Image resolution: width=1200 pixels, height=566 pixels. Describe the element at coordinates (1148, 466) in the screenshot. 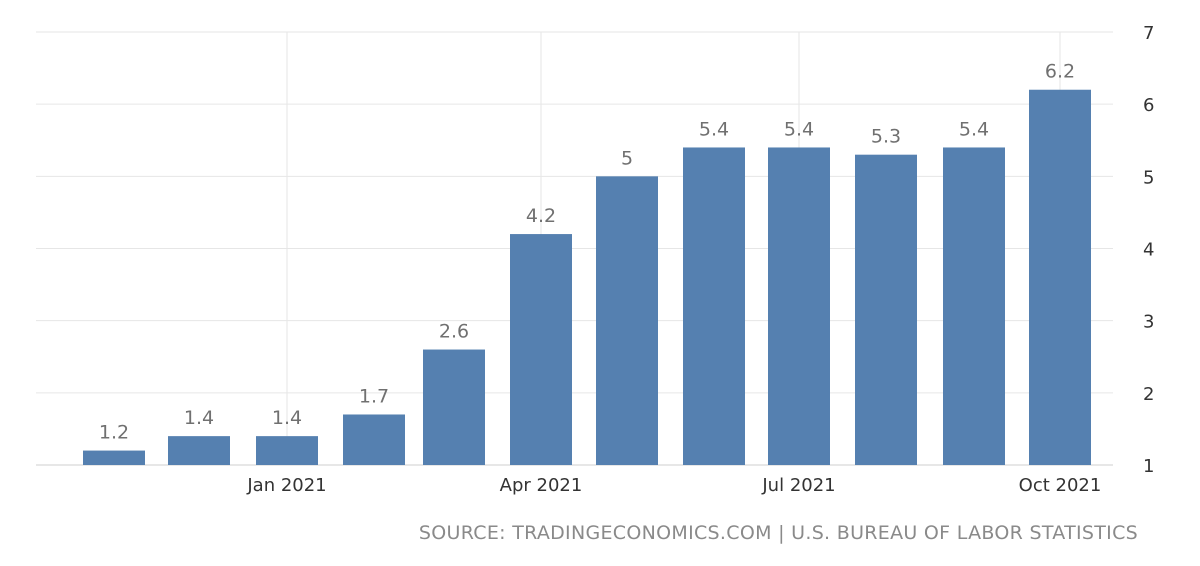

I see `y-tick-label: 1` at that location.